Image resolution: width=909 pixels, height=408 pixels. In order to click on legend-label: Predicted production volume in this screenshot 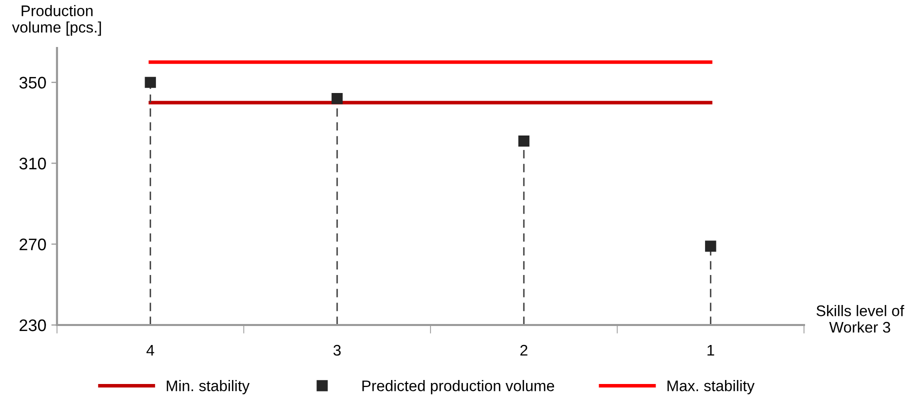, I will do `click(458, 387)`.